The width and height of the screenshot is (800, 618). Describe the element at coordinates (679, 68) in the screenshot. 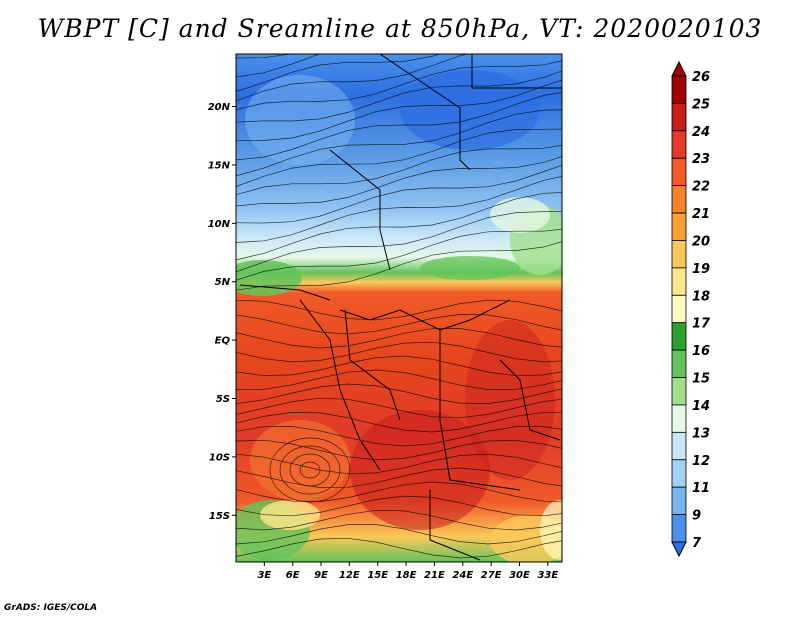

I see `colorbar-top-arrow` at that location.